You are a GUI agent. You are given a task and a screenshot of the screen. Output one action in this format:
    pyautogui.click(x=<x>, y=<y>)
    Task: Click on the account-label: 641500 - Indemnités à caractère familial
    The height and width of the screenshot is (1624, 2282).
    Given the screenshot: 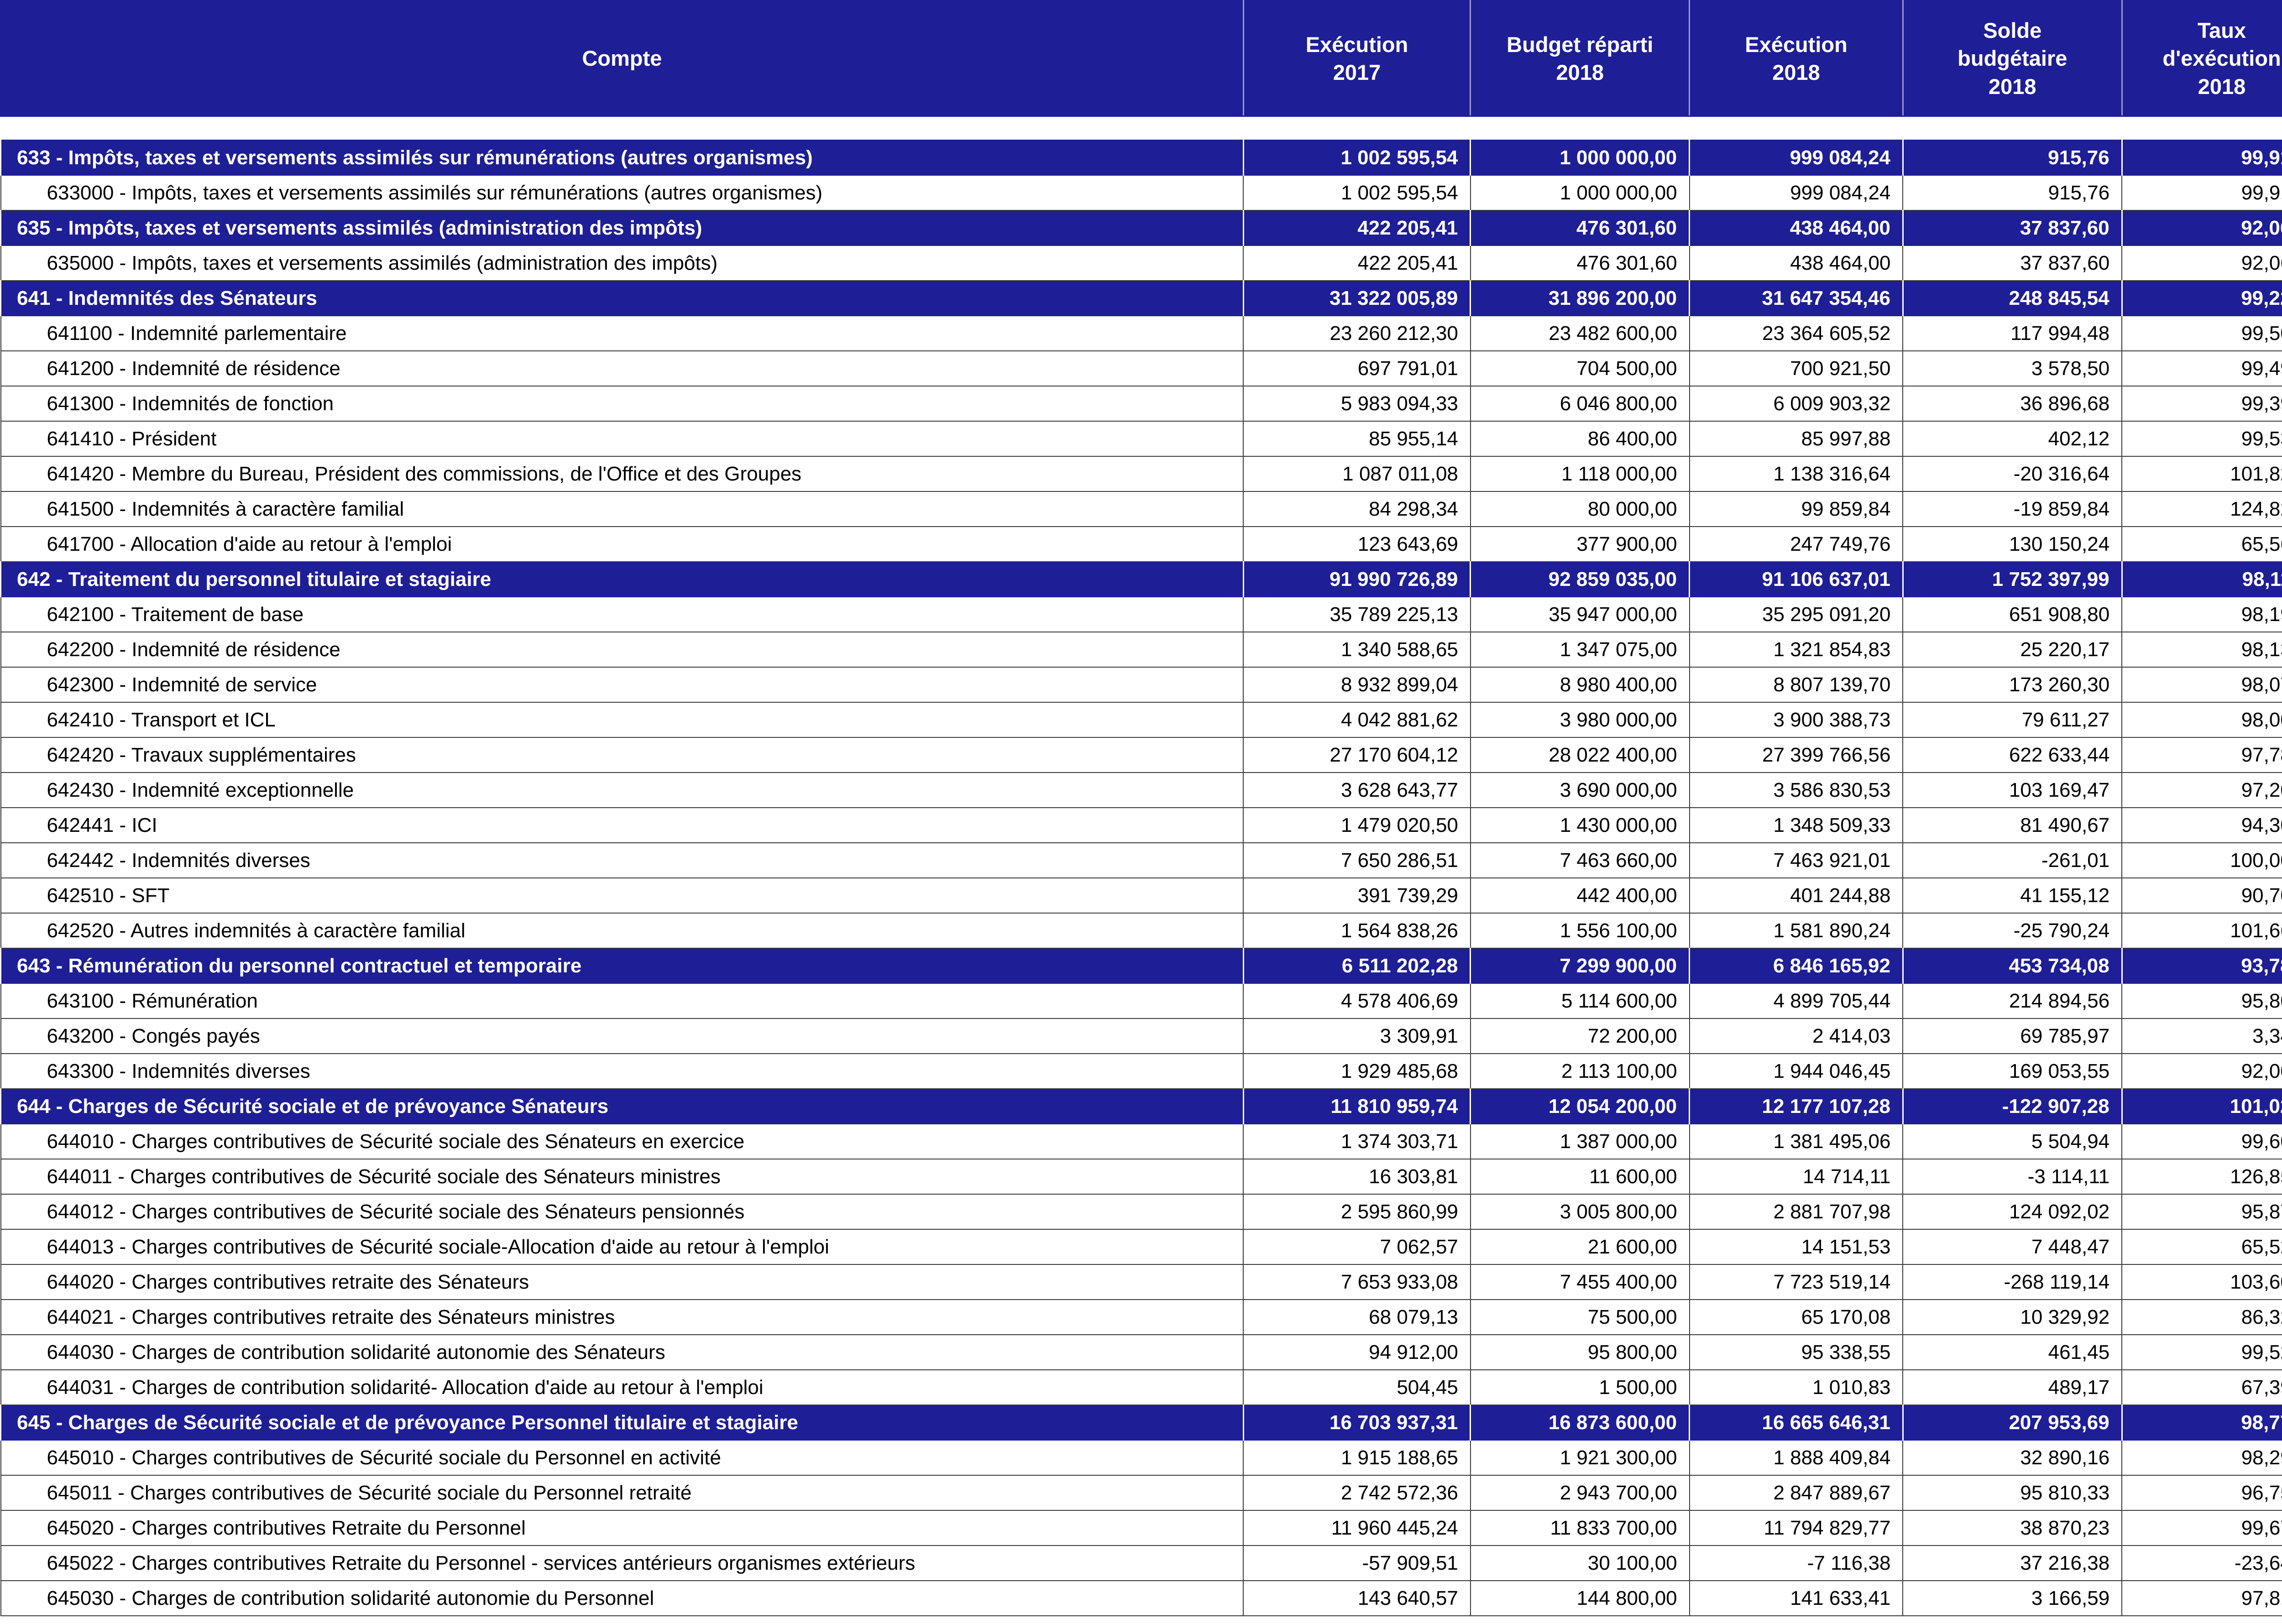 What is the action you would take?
    pyautogui.click(x=622, y=509)
    